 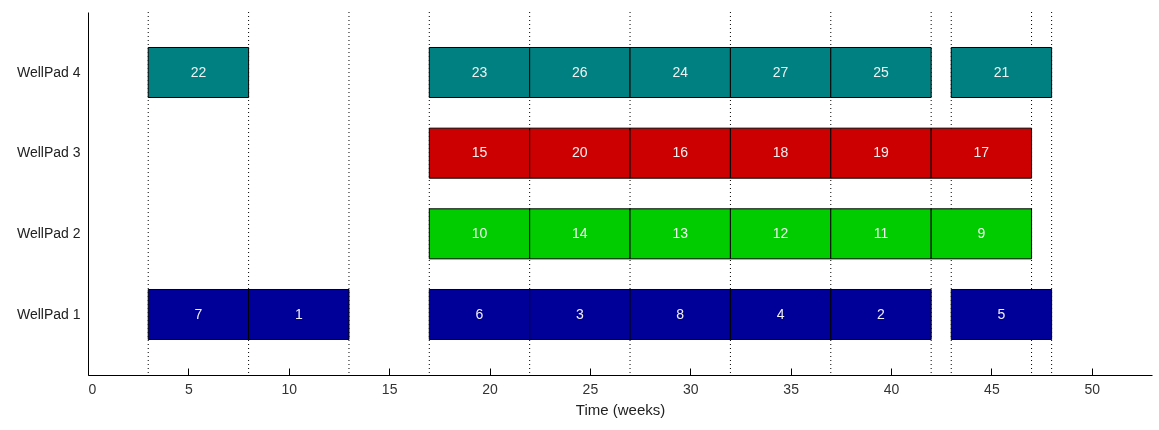 What do you see at coordinates (579, 313) in the screenshot?
I see `annotation: 3` at bounding box center [579, 313].